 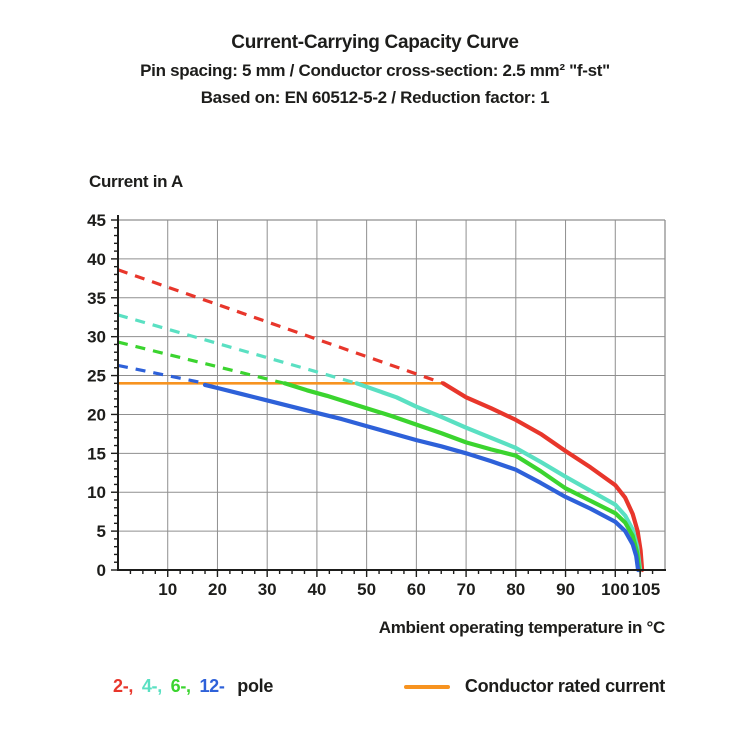 What do you see at coordinates (426, 686) in the screenshot?
I see `rated-current-line-icon` at bounding box center [426, 686].